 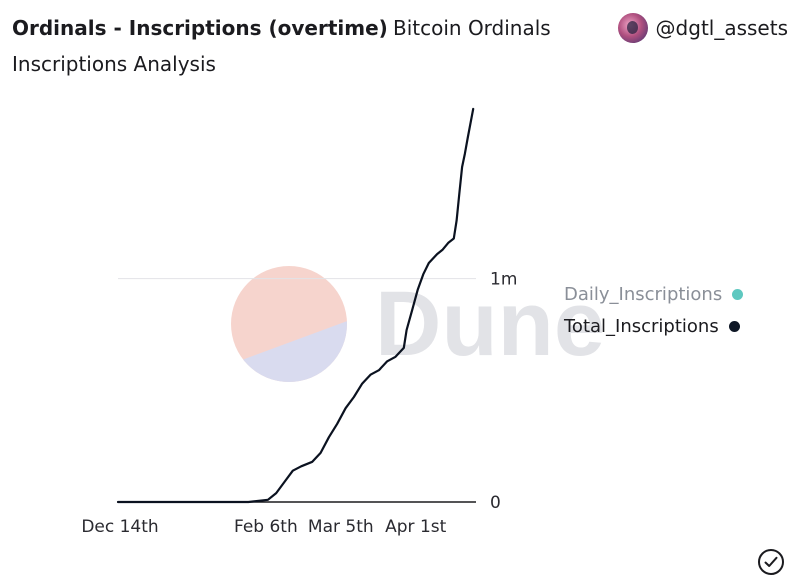 What do you see at coordinates (119, 527) in the screenshot?
I see `x-tick-label: Dec 14th` at bounding box center [119, 527].